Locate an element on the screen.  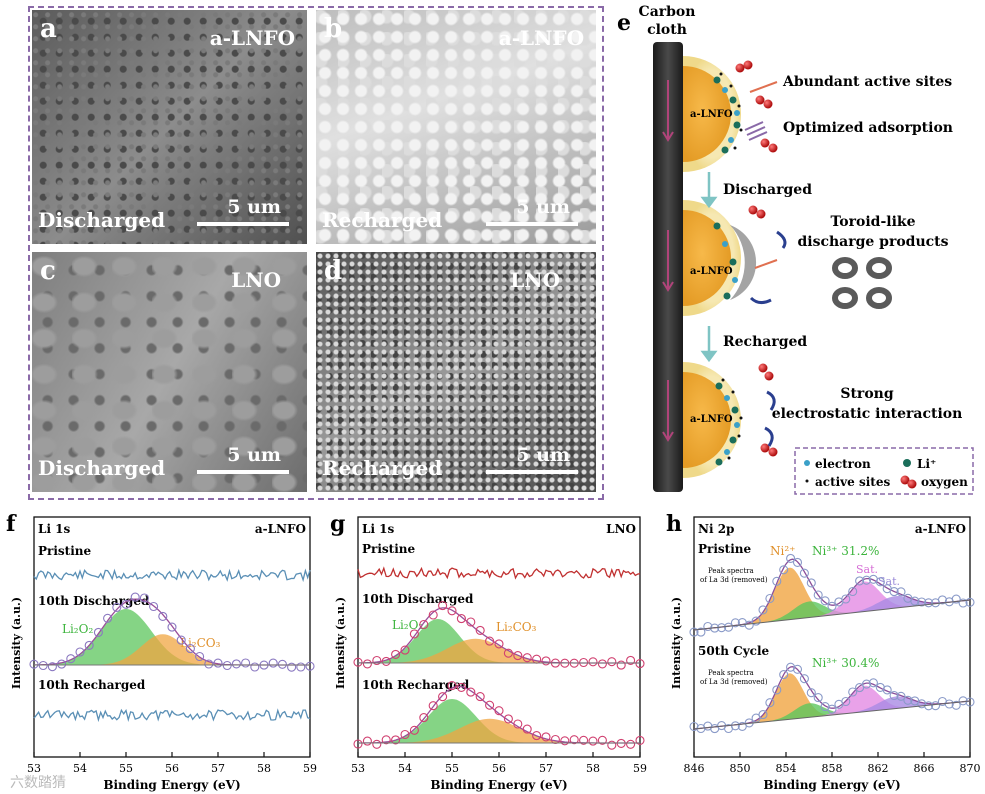
chart-title: Li 1s is located at coordinates (54, 529).